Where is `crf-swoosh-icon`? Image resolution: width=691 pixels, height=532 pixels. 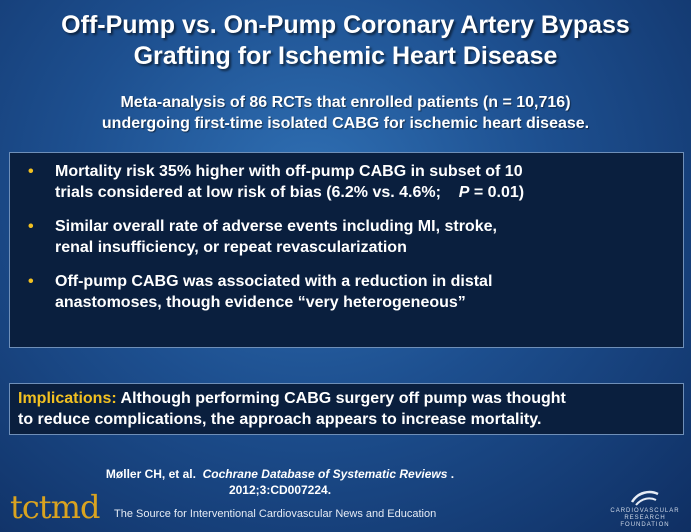 crf-swoosh-icon is located at coordinates (644, 498).